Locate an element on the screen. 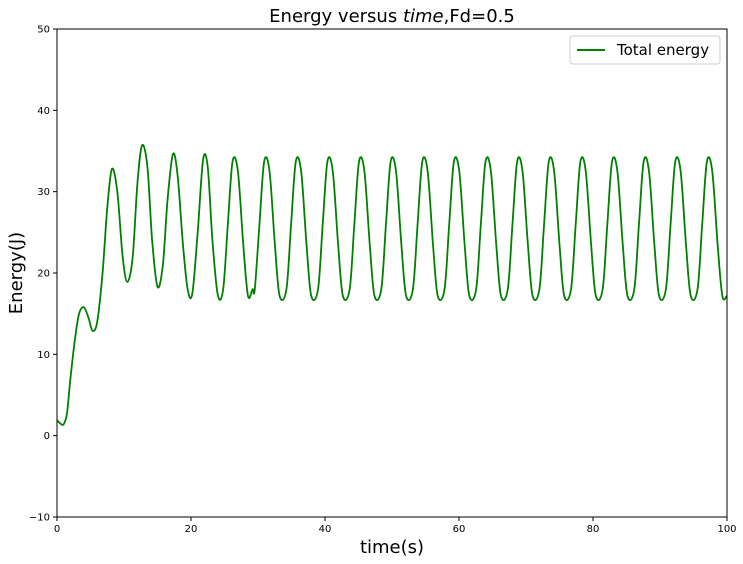  legend-label-total-energy: Total energy is located at coordinates (662, 50).